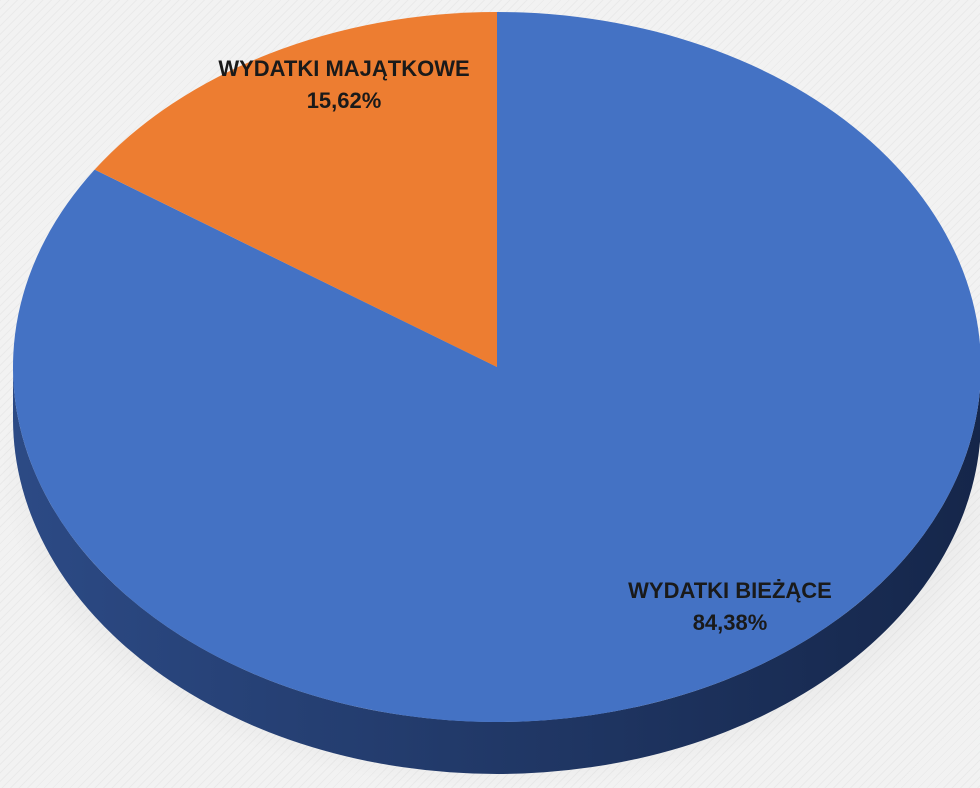 The height and width of the screenshot is (788, 980). What do you see at coordinates (730, 622) in the screenshot?
I see `slice-value-label-1: 84,38%` at bounding box center [730, 622].